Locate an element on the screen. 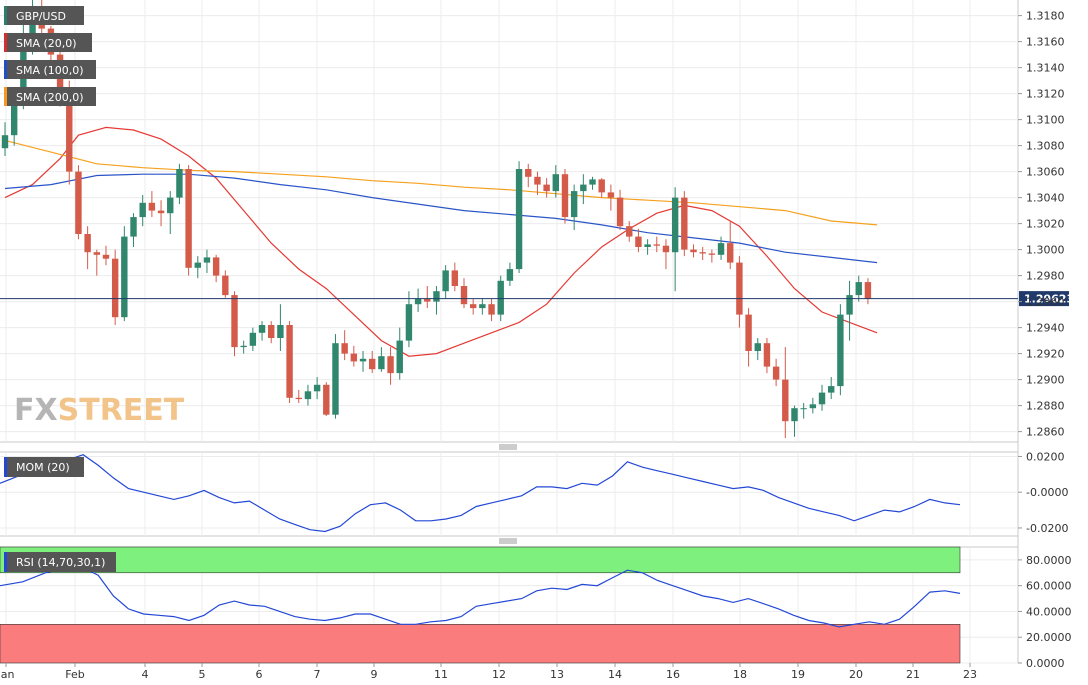 The width and height of the screenshot is (1088, 685). price-tick-label: 1.2940 is located at coordinates (1045, 328).